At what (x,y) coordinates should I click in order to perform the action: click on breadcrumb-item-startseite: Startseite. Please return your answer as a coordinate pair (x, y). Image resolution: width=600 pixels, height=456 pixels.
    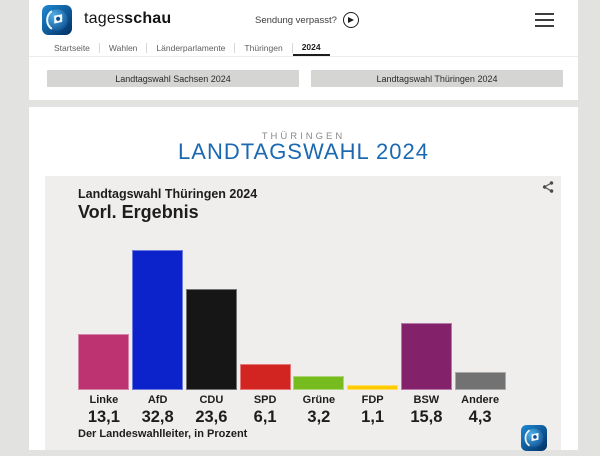
    Looking at the image, I should click on (72, 48).